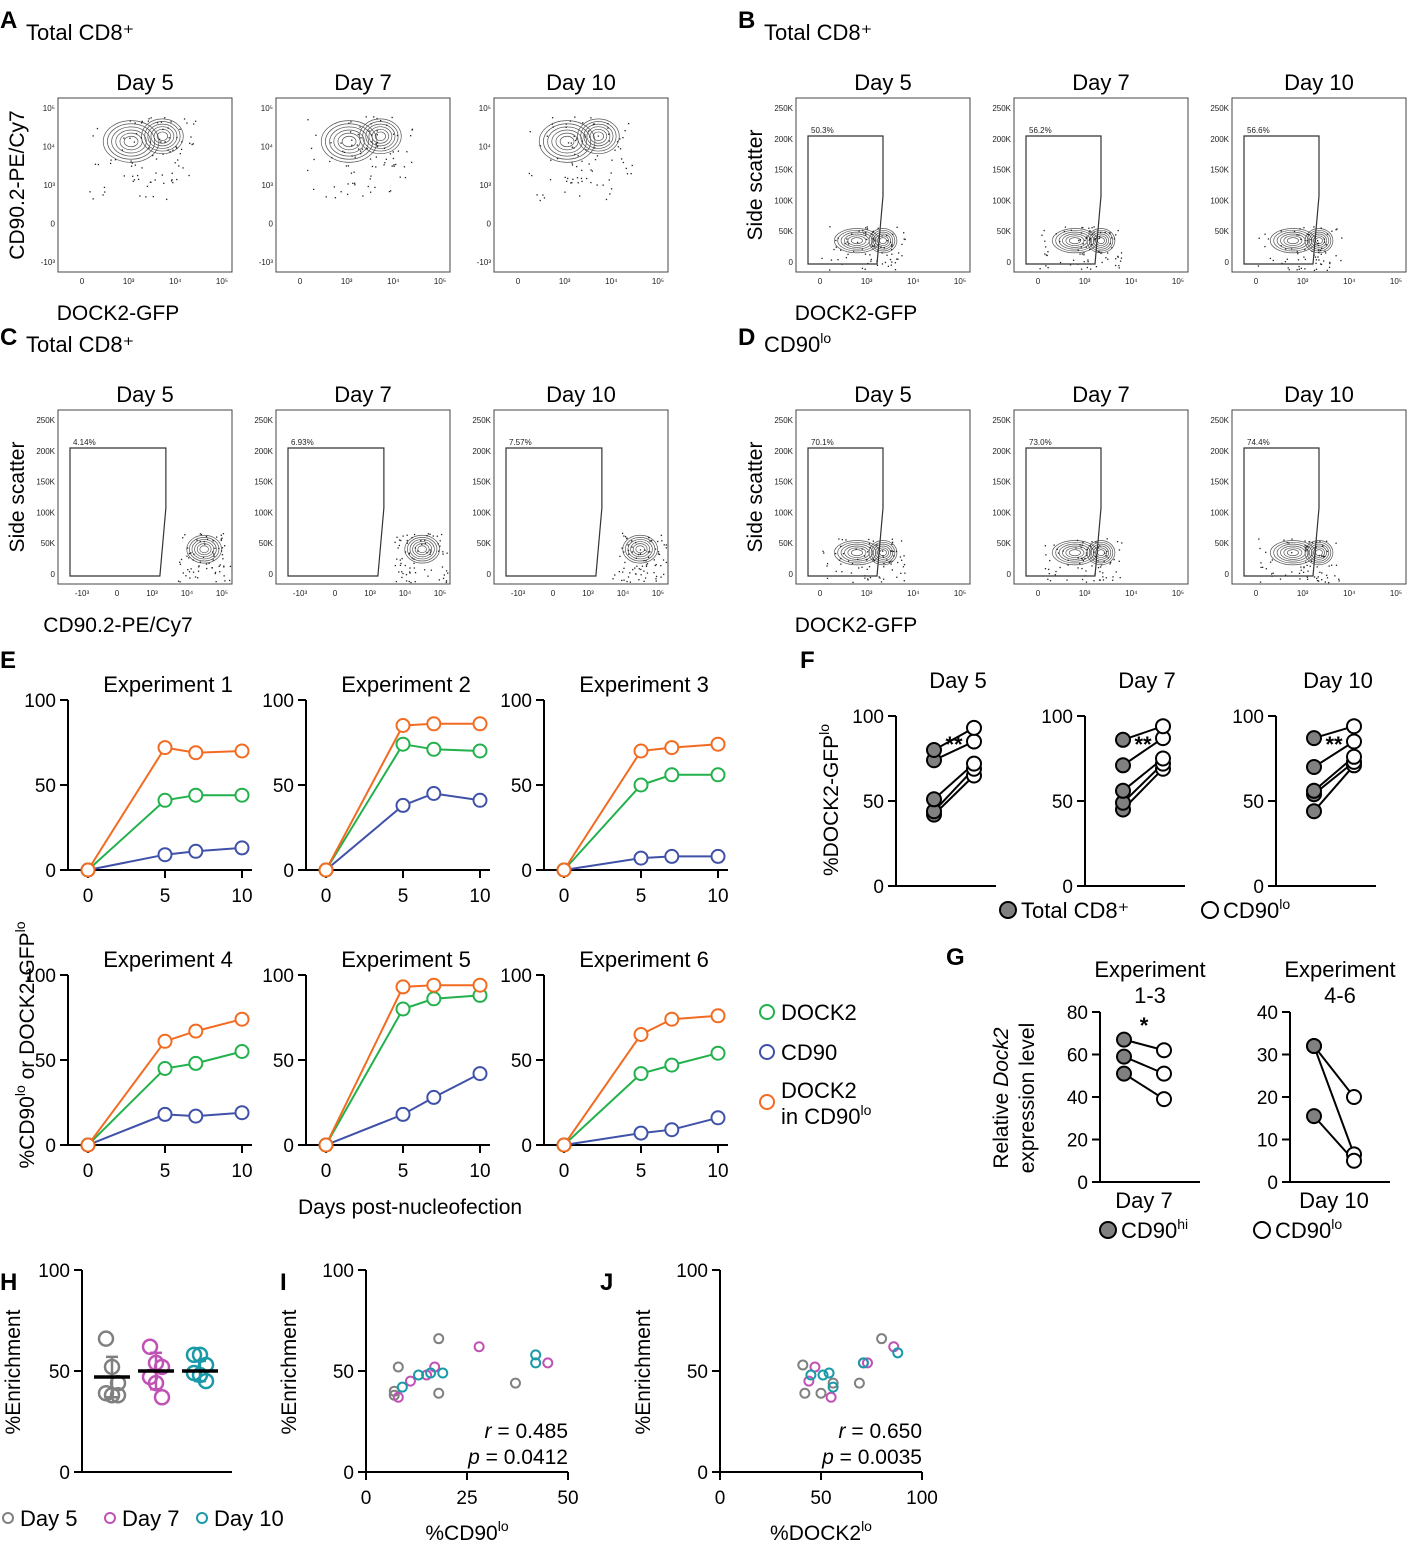  I want to click on gate-percentage: 70.1%, so click(822, 442).